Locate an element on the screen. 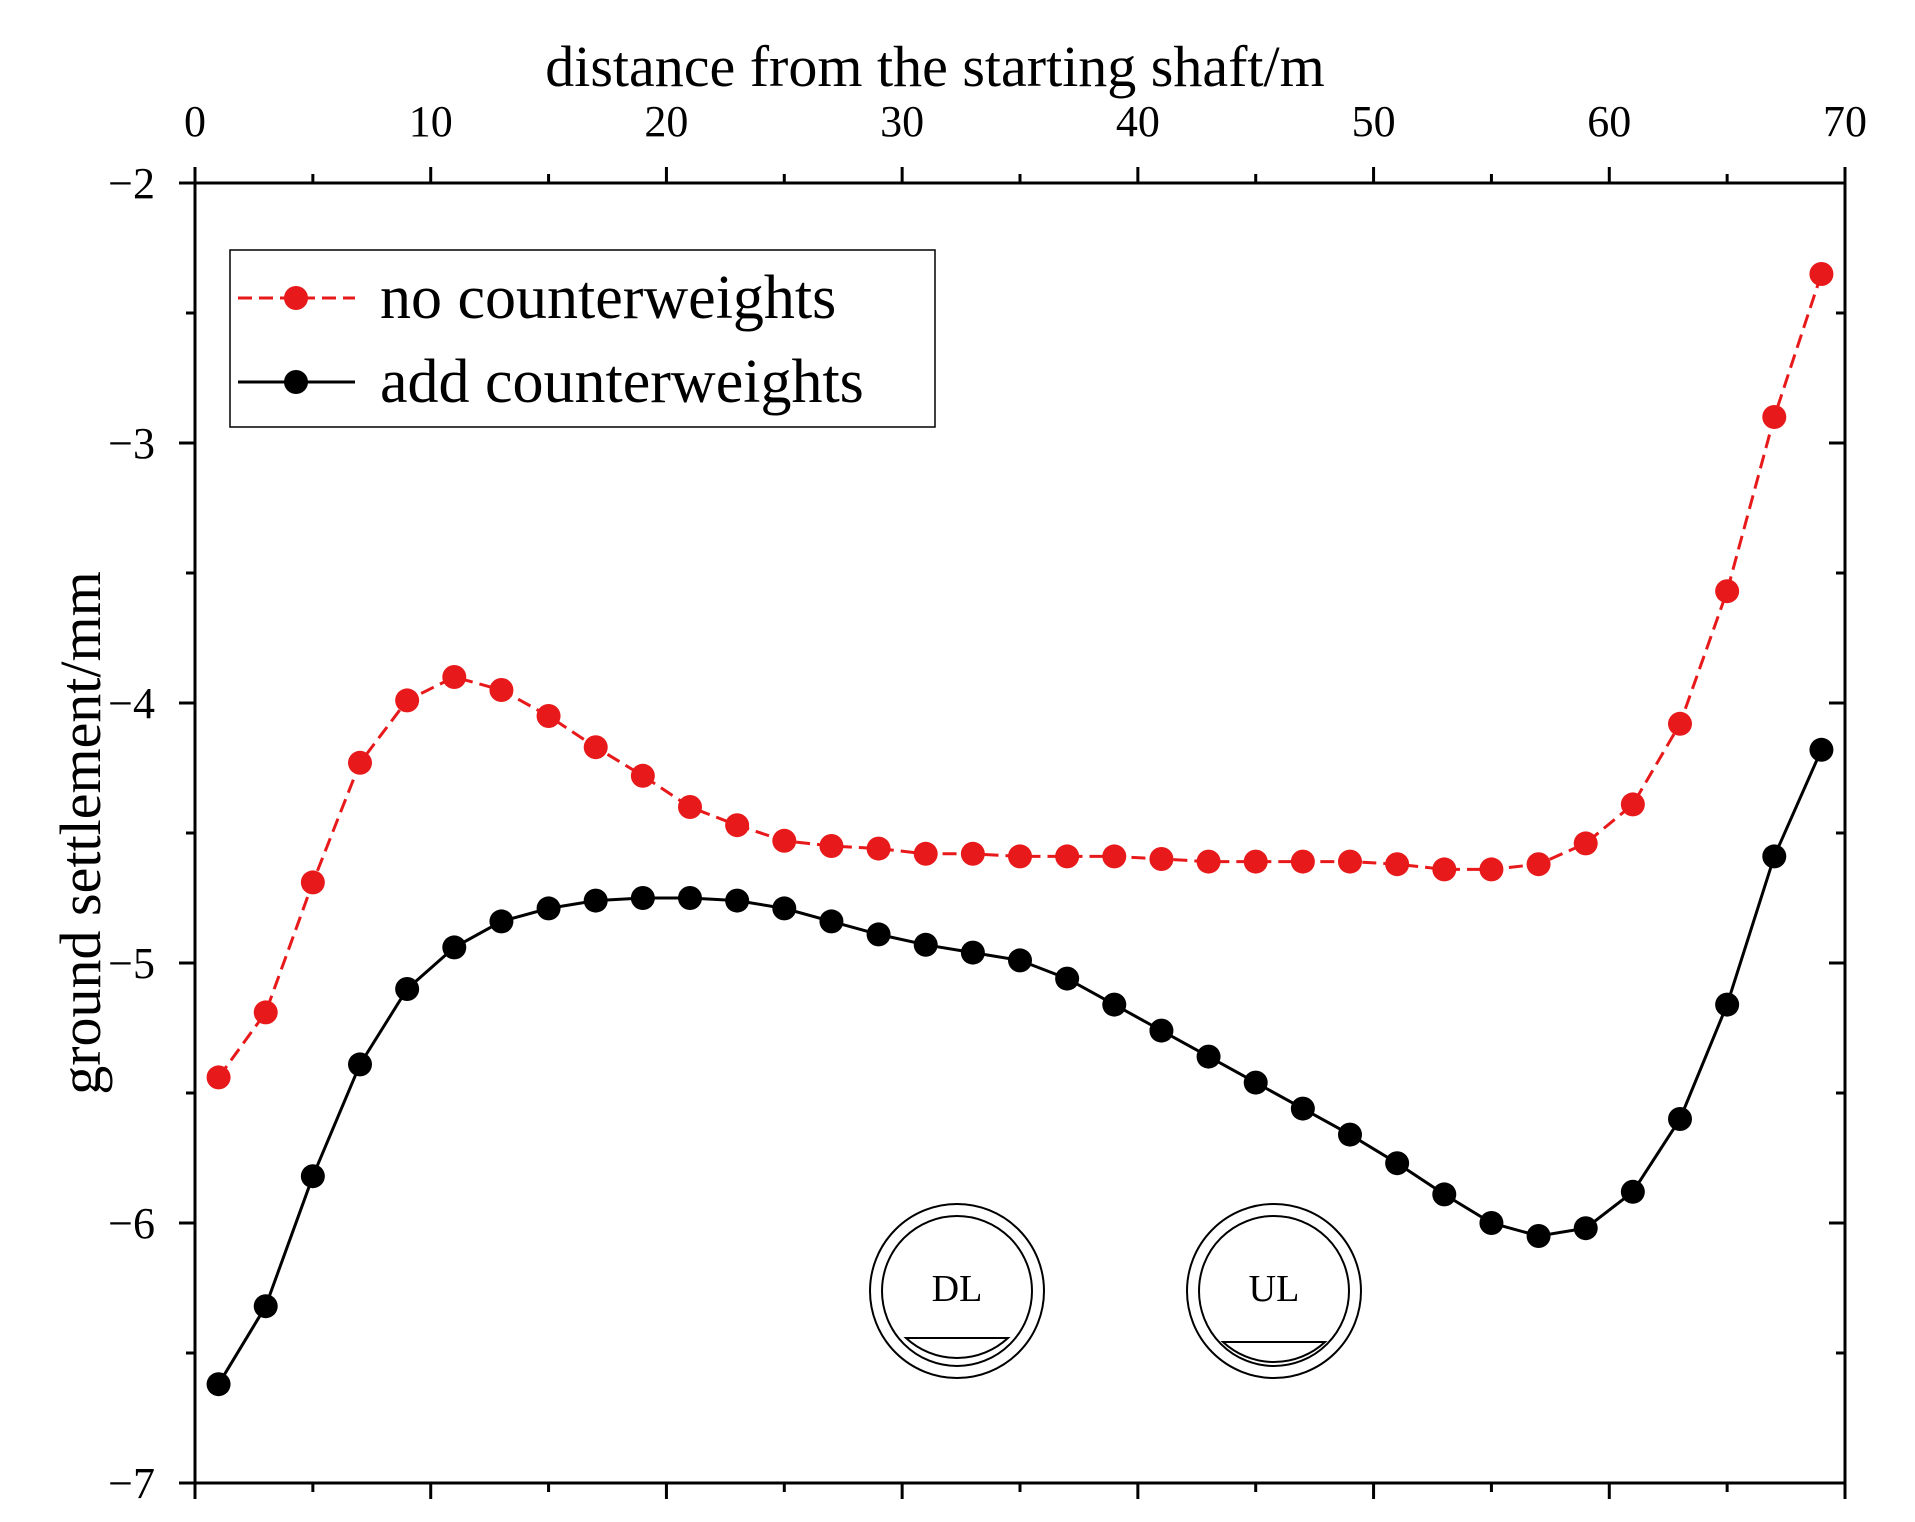  tunnel-ul-diagram: UL is located at coordinates (1274, 1291).